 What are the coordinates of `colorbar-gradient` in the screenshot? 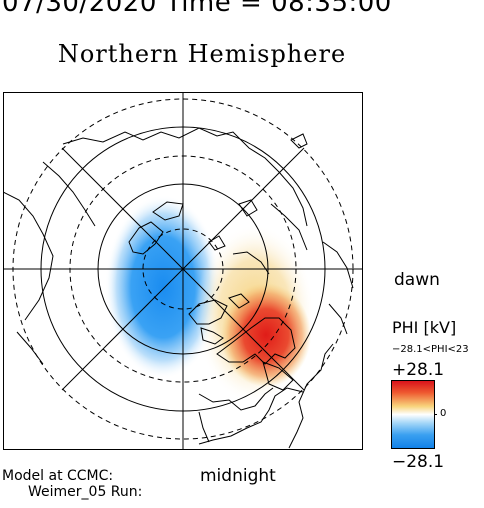 It's located at (413, 414).